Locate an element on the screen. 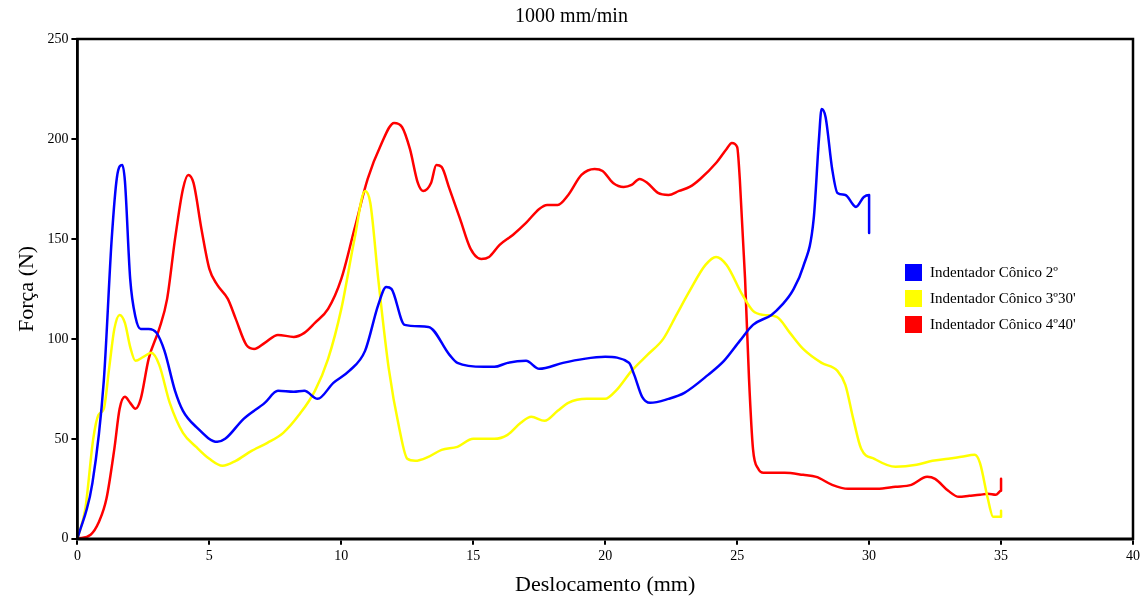 Image resolution: width=1143 pixels, height=602 pixels. x-tick-label: 35 is located at coordinates (1001, 555).